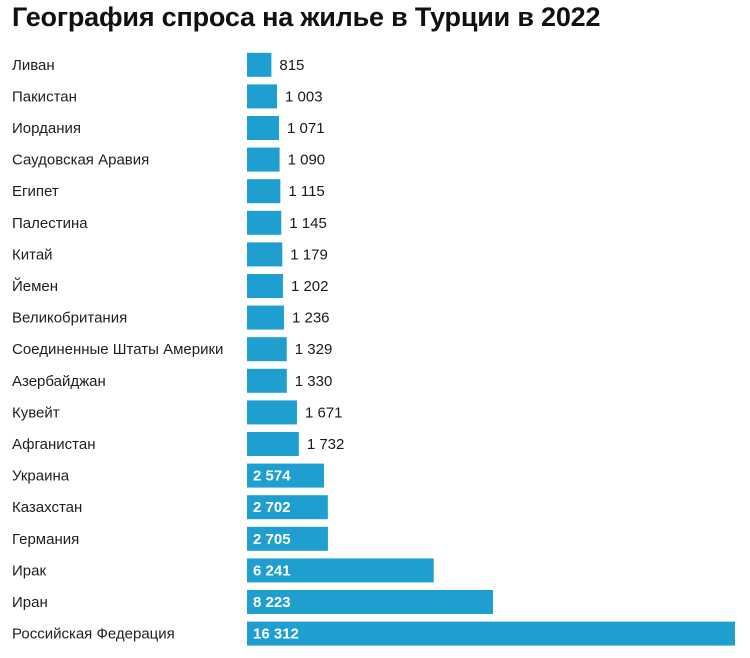  Describe the element at coordinates (272, 507) in the screenshot. I see `value-label: 2 702` at that location.